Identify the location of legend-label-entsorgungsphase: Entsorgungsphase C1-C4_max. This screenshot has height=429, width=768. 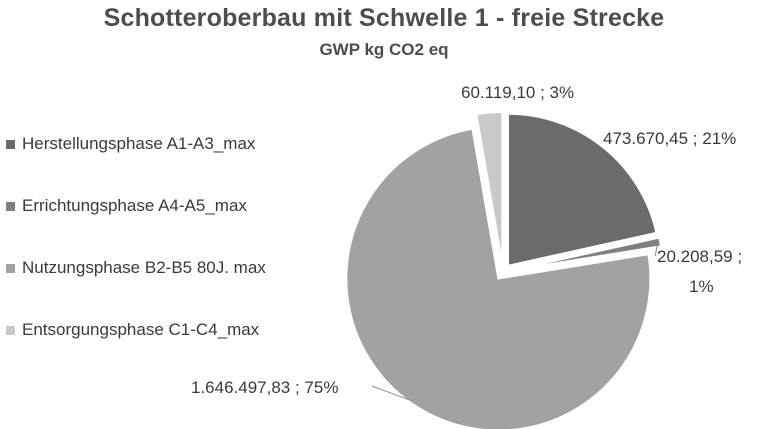
(141, 329).